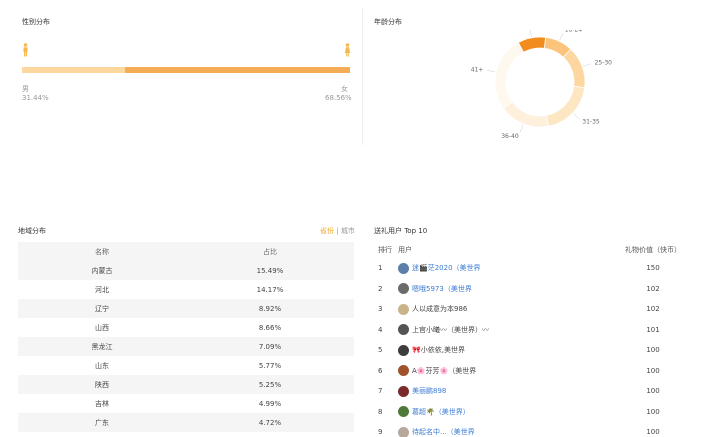 The image size is (720, 437). Describe the element at coordinates (25, 89) in the screenshot. I see `male-label: 男` at that location.